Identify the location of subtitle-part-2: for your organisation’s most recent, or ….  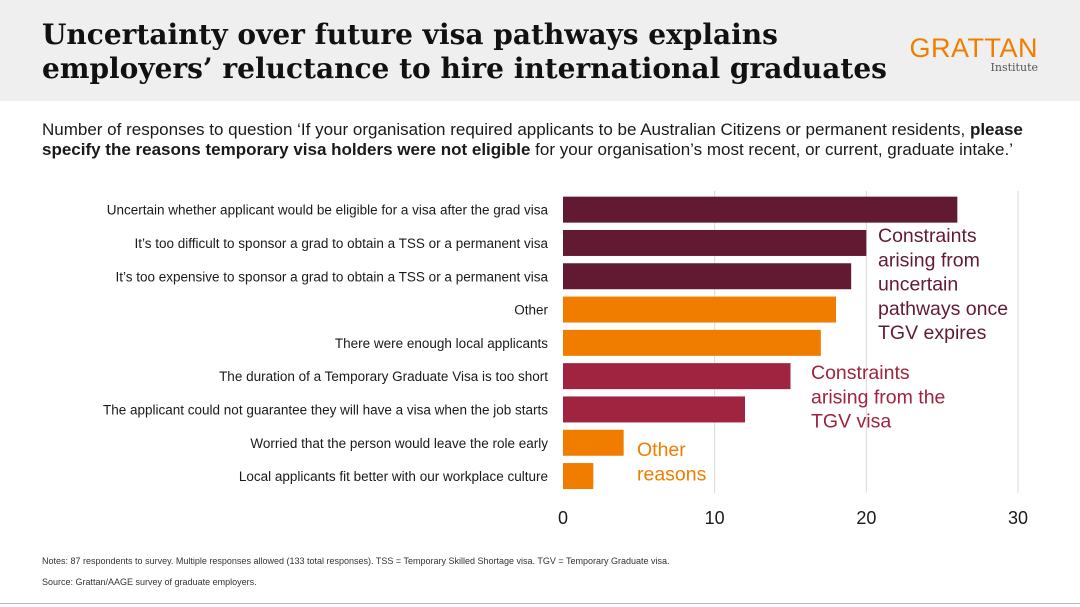
(771, 149).